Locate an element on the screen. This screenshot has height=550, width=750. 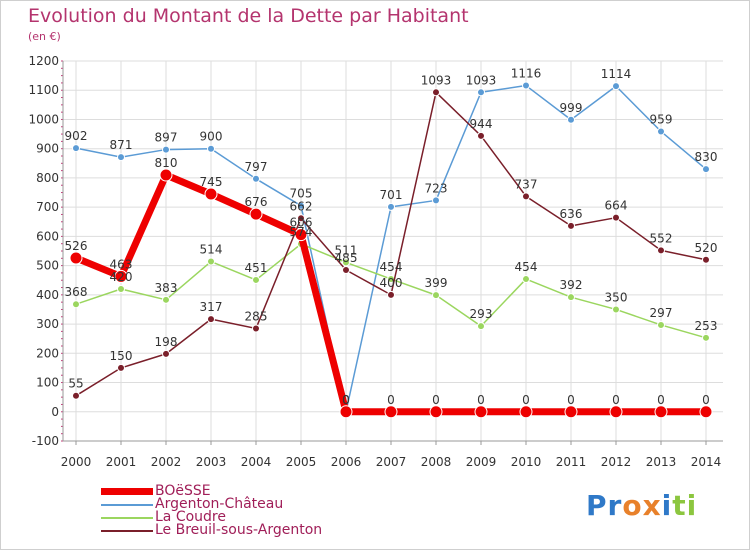
data-label: 797 is located at coordinates (256, 167).